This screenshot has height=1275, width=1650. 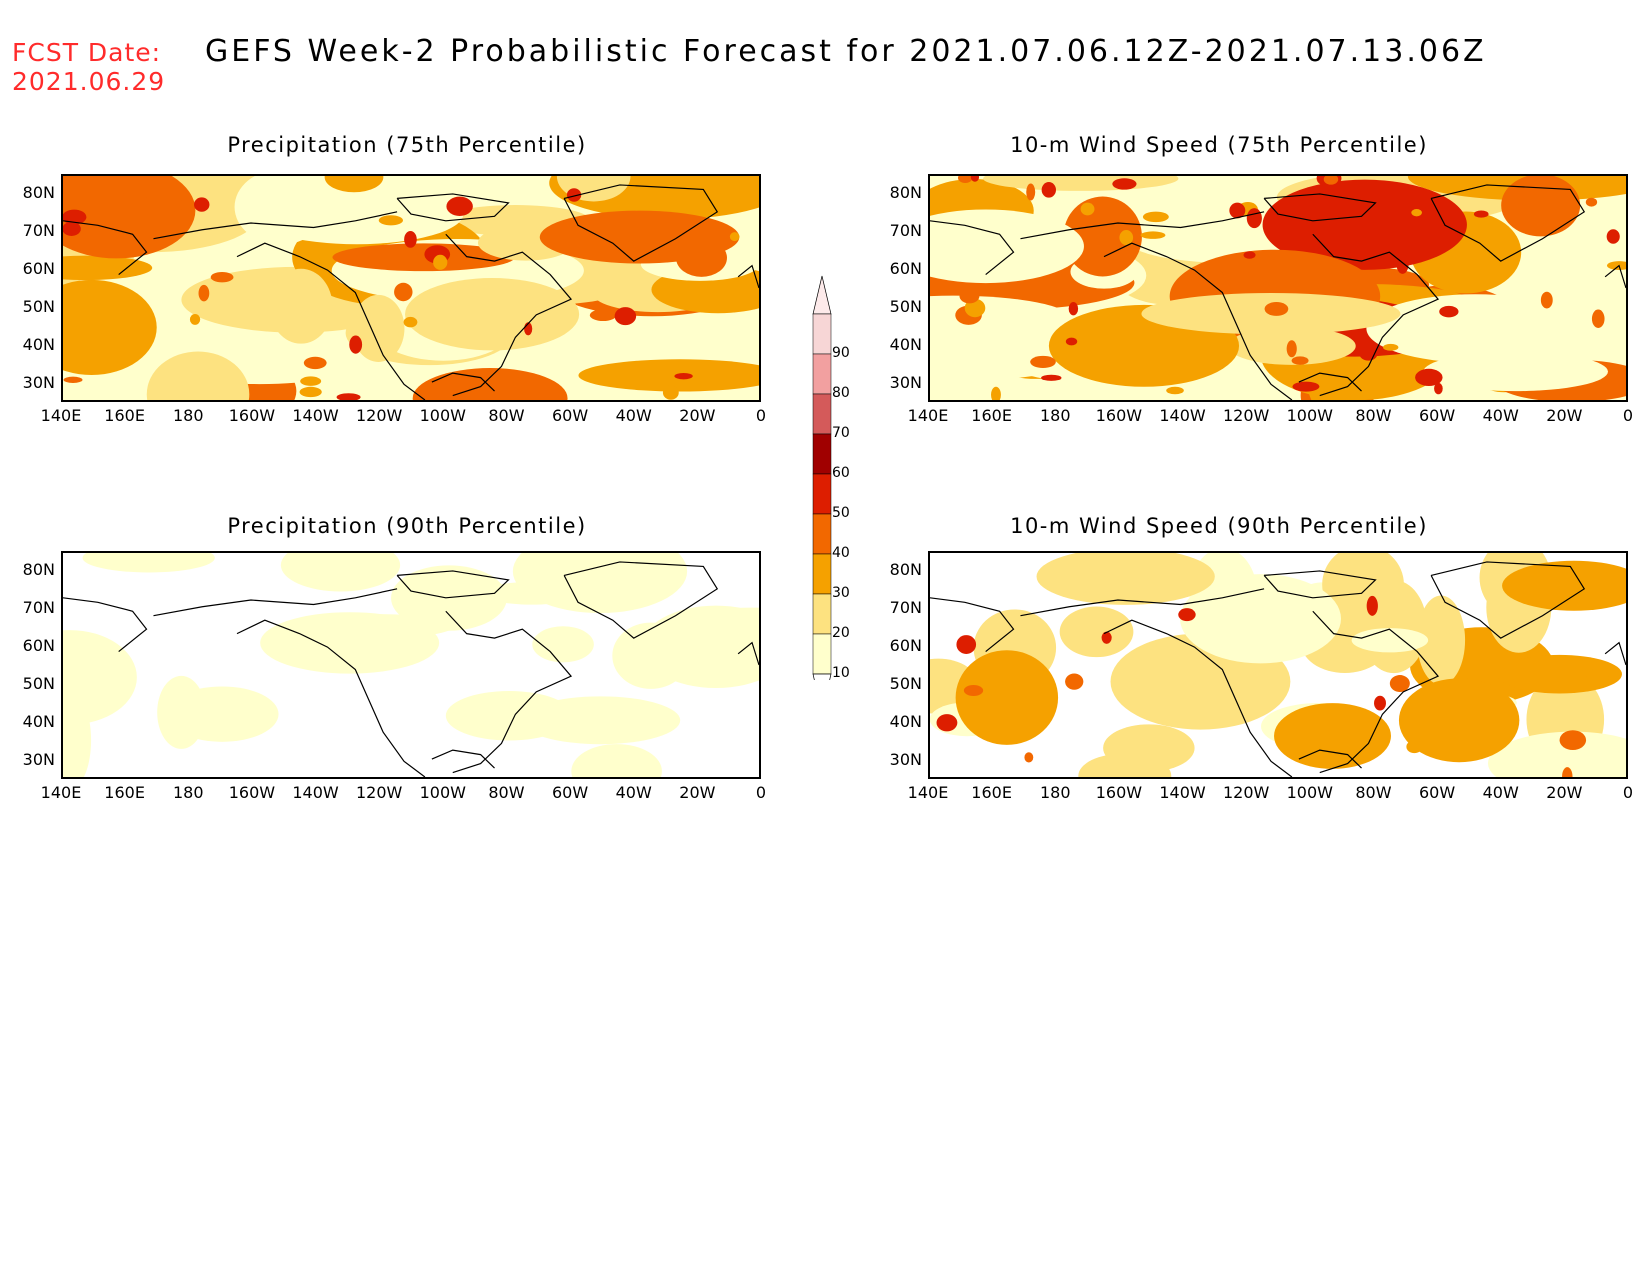 I want to click on lon-tick-label: 60W, so click(x=570, y=792).